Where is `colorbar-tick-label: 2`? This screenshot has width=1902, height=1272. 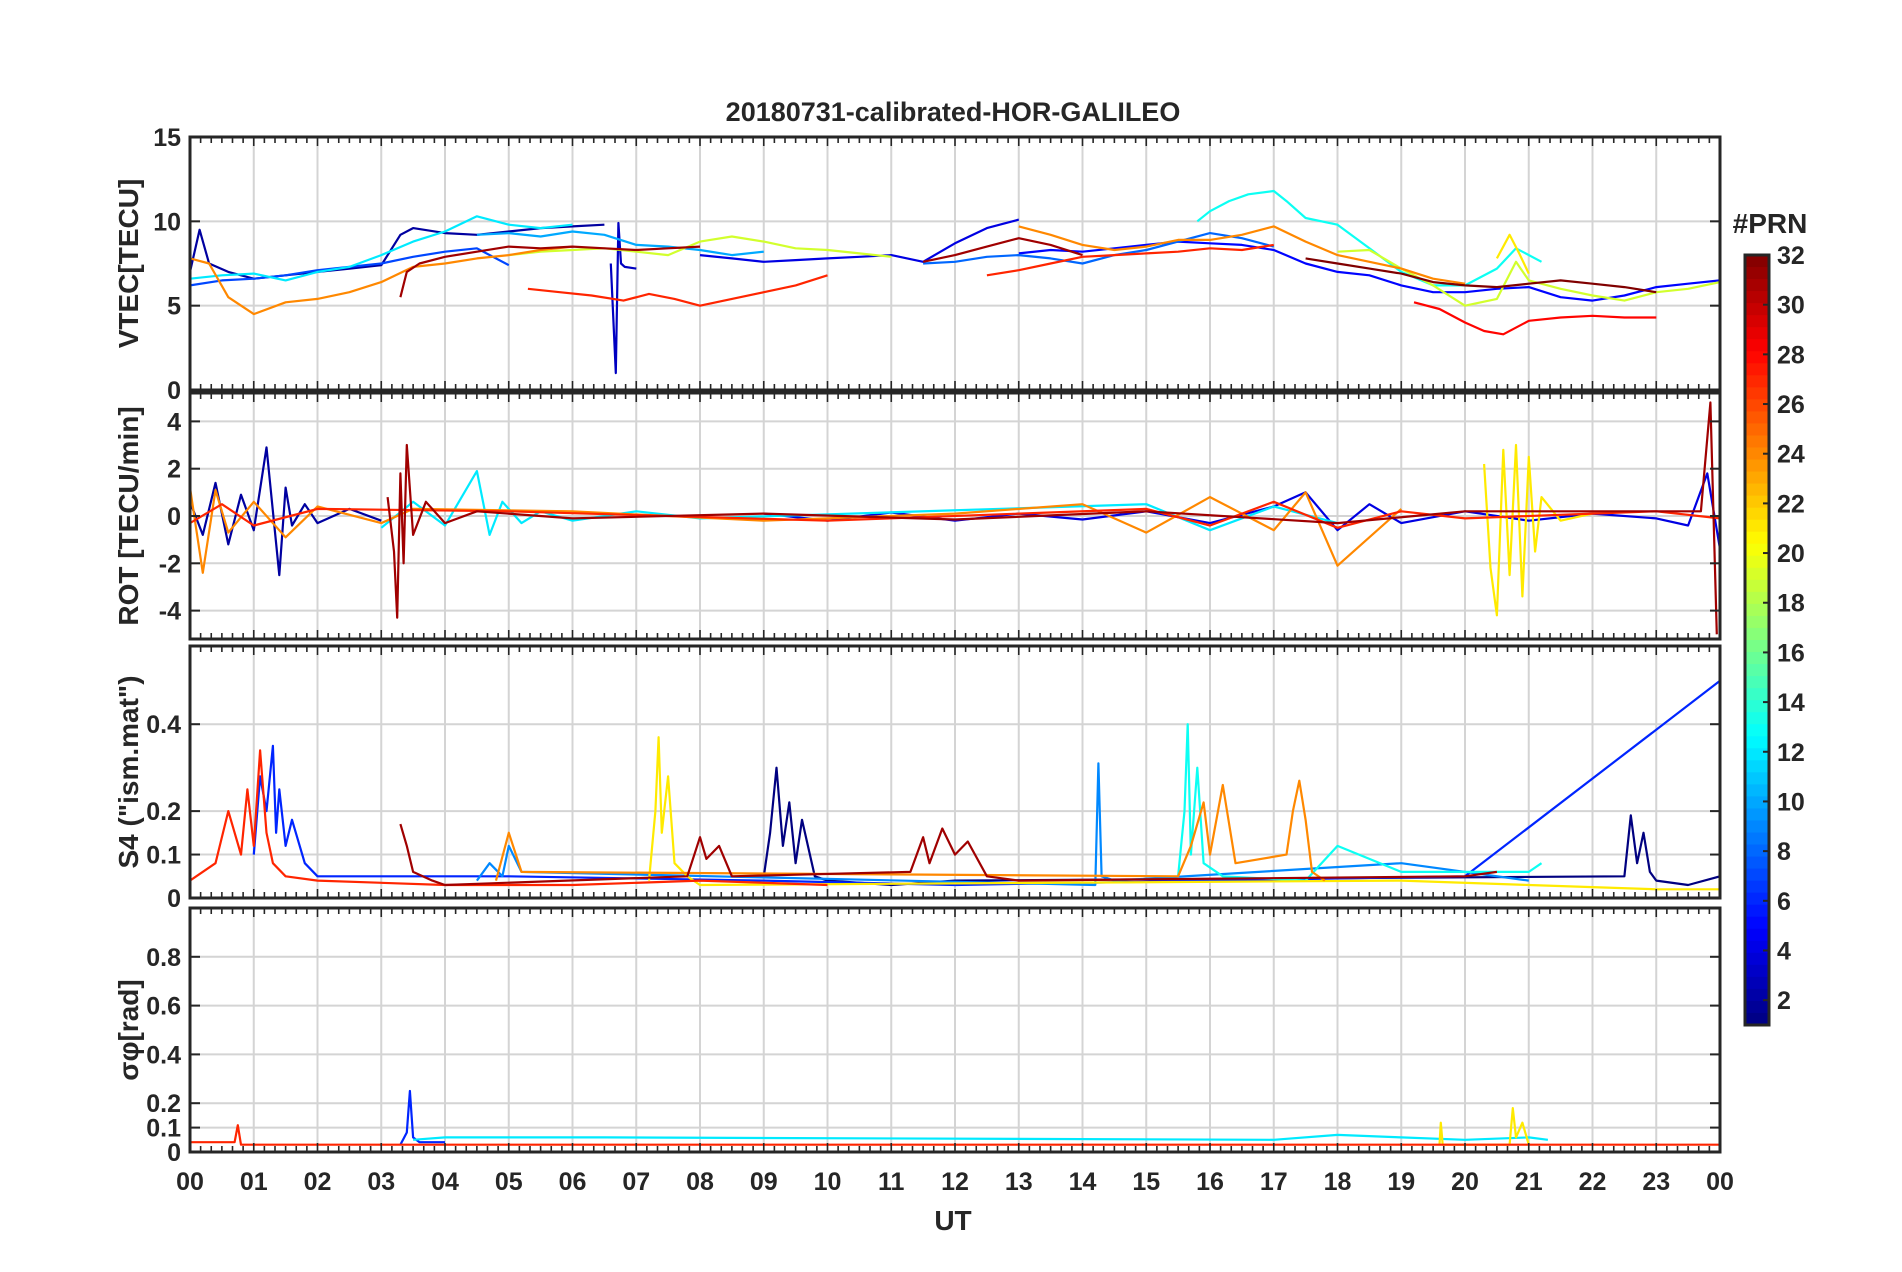 colorbar-tick-label: 2 is located at coordinates (1784, 1001).